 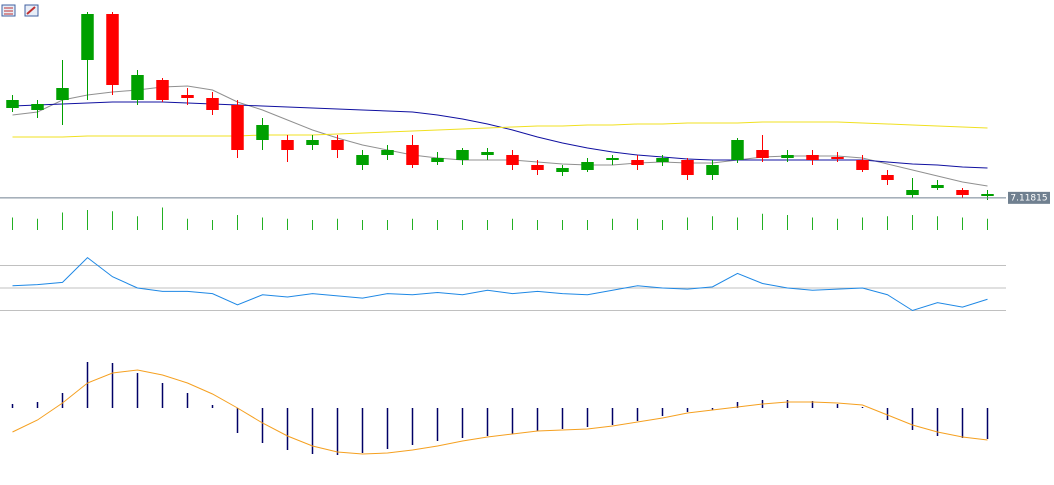 I want to click on price-label: 7.11815, so click(x=1028, y=198).